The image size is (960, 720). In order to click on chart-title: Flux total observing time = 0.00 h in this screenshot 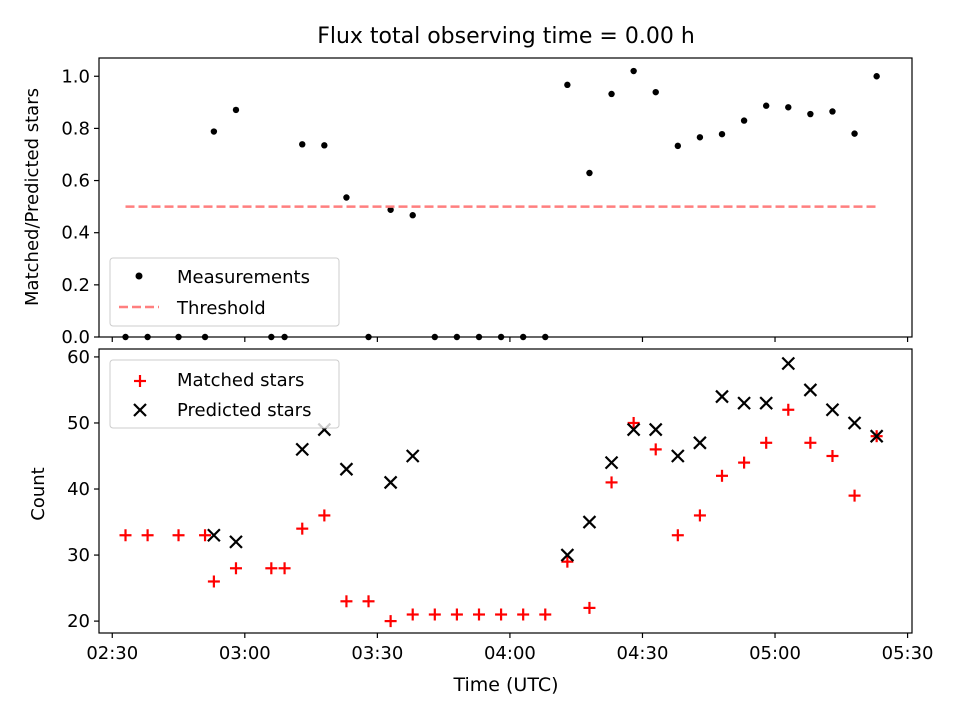, I will do `click(506, 36)`.